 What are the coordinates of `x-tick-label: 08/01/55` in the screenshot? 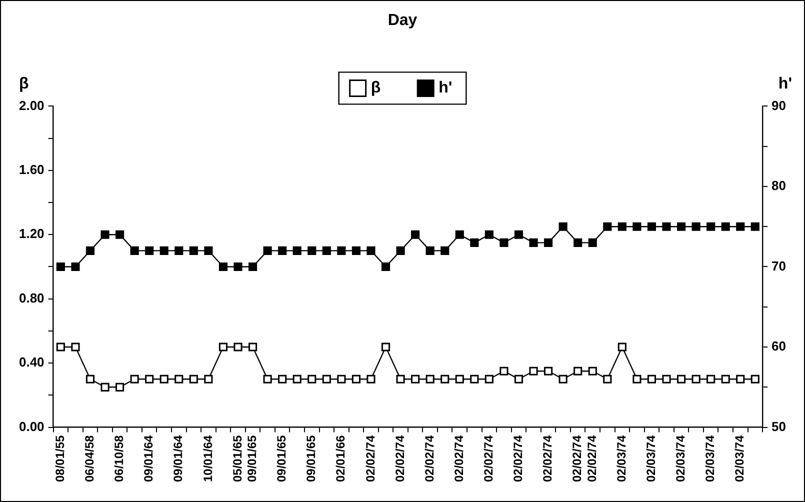 It's located at (60, 458).